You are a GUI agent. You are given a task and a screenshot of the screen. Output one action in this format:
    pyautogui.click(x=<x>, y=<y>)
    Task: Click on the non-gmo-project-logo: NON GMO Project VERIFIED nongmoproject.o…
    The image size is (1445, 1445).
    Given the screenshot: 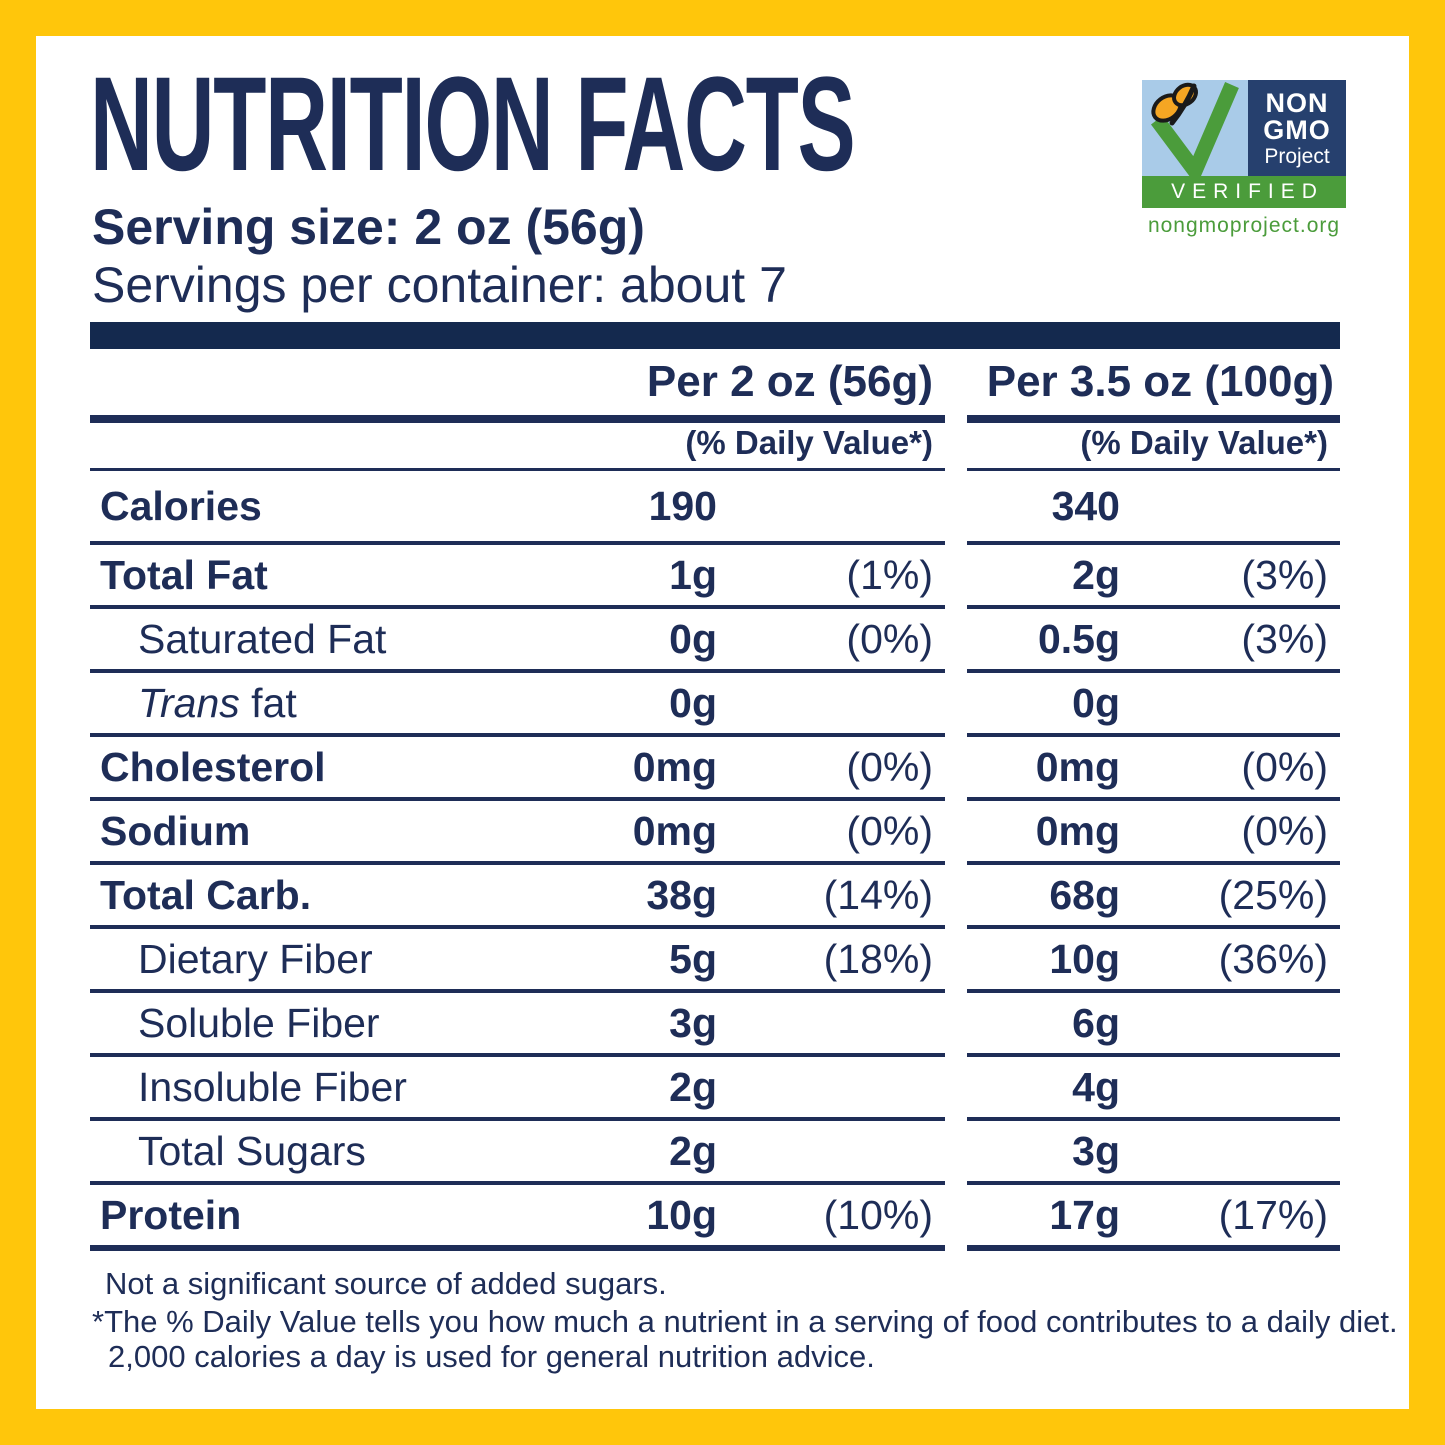 What is the action you would take?
    pyautogui.click(x=1244, y=159)
    